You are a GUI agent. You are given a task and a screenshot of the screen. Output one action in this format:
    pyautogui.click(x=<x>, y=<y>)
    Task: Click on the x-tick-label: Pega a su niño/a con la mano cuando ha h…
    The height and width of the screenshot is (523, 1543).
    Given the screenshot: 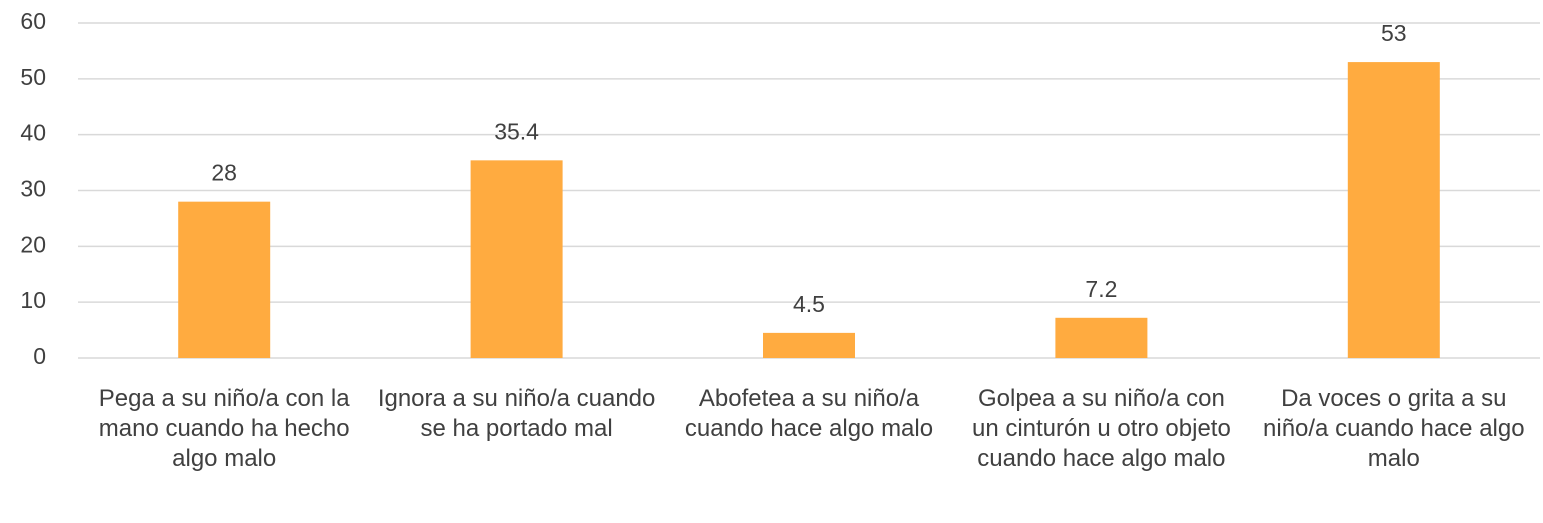 What is the action you would take?
    pyautogui.click(x=224, y=428)
    